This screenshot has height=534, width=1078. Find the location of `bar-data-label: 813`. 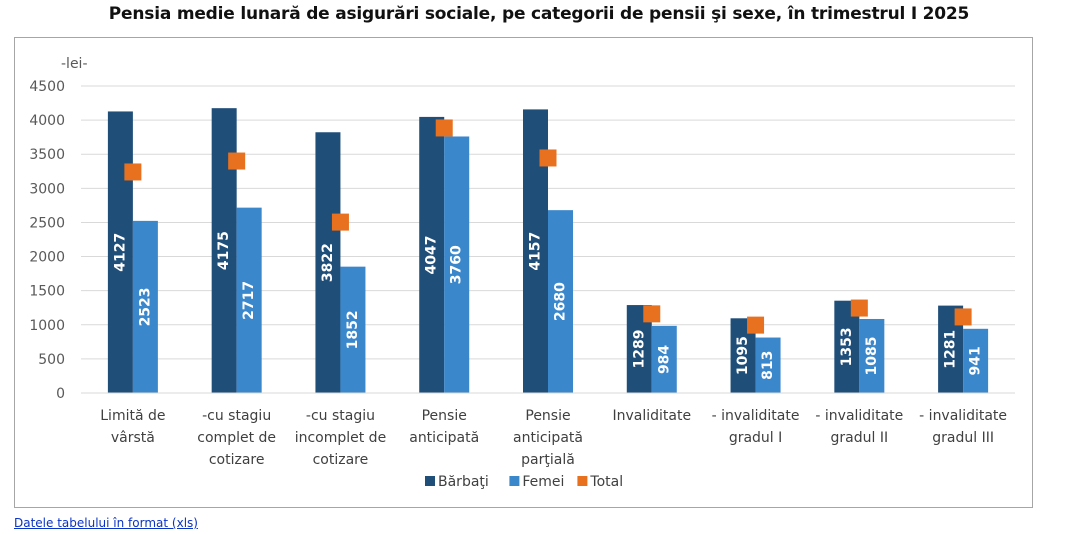

bar-data-label: 813 is located at coordinates (768, 365).